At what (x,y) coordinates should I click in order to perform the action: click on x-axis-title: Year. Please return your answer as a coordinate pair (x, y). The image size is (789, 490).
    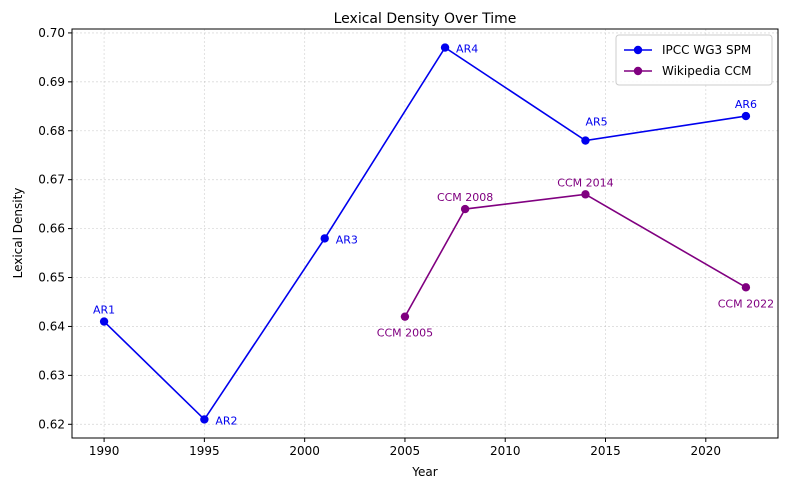
    Looking at the image, I should click on (424, 472).